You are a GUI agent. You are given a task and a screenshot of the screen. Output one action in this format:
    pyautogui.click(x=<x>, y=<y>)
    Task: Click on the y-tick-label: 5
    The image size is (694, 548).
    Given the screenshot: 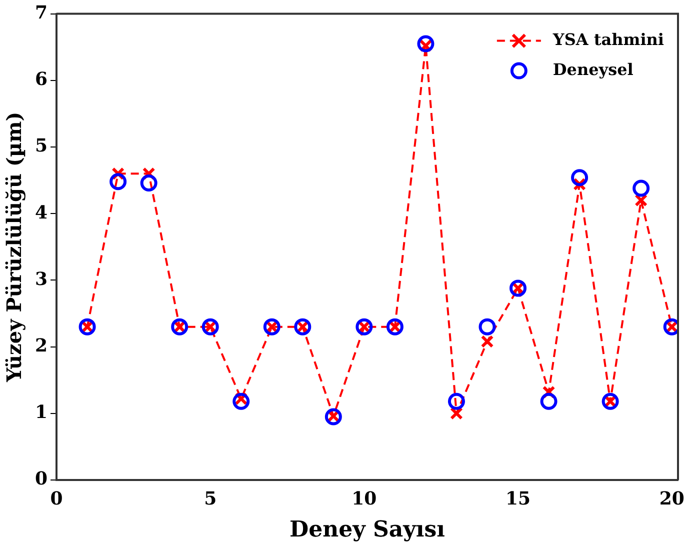 What is the action you would take?
    pyautogui.click(x=41, y=146)
    